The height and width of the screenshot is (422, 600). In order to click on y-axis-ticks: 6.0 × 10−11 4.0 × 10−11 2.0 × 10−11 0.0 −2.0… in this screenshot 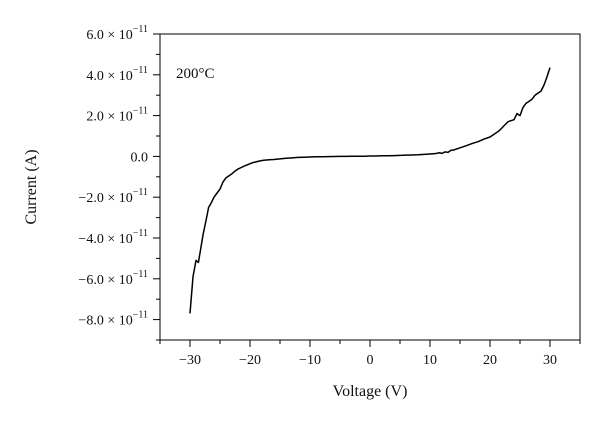, I will do `click(119, 182)`.